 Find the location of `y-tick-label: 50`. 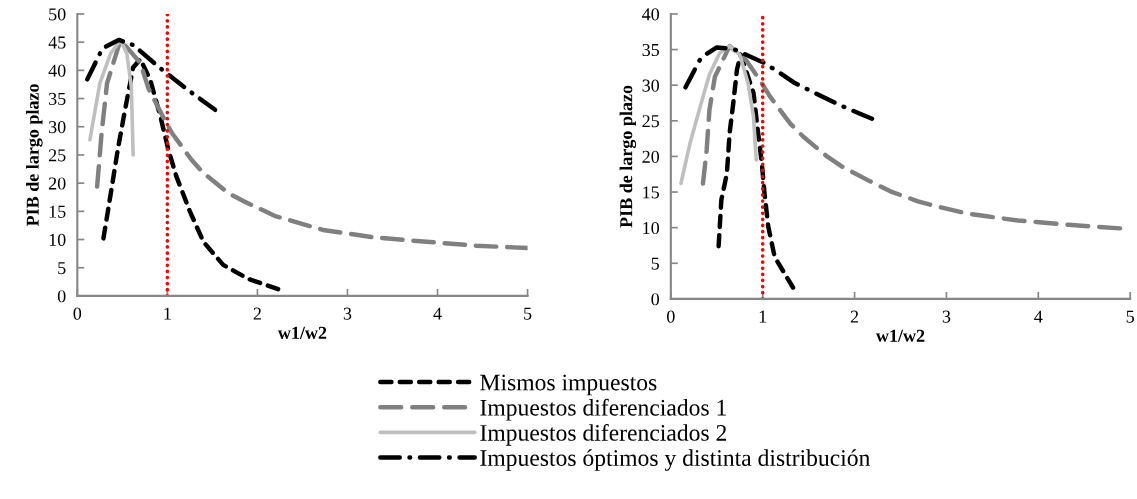

y-tick-label: 50 is located at coordinates (57, 14).